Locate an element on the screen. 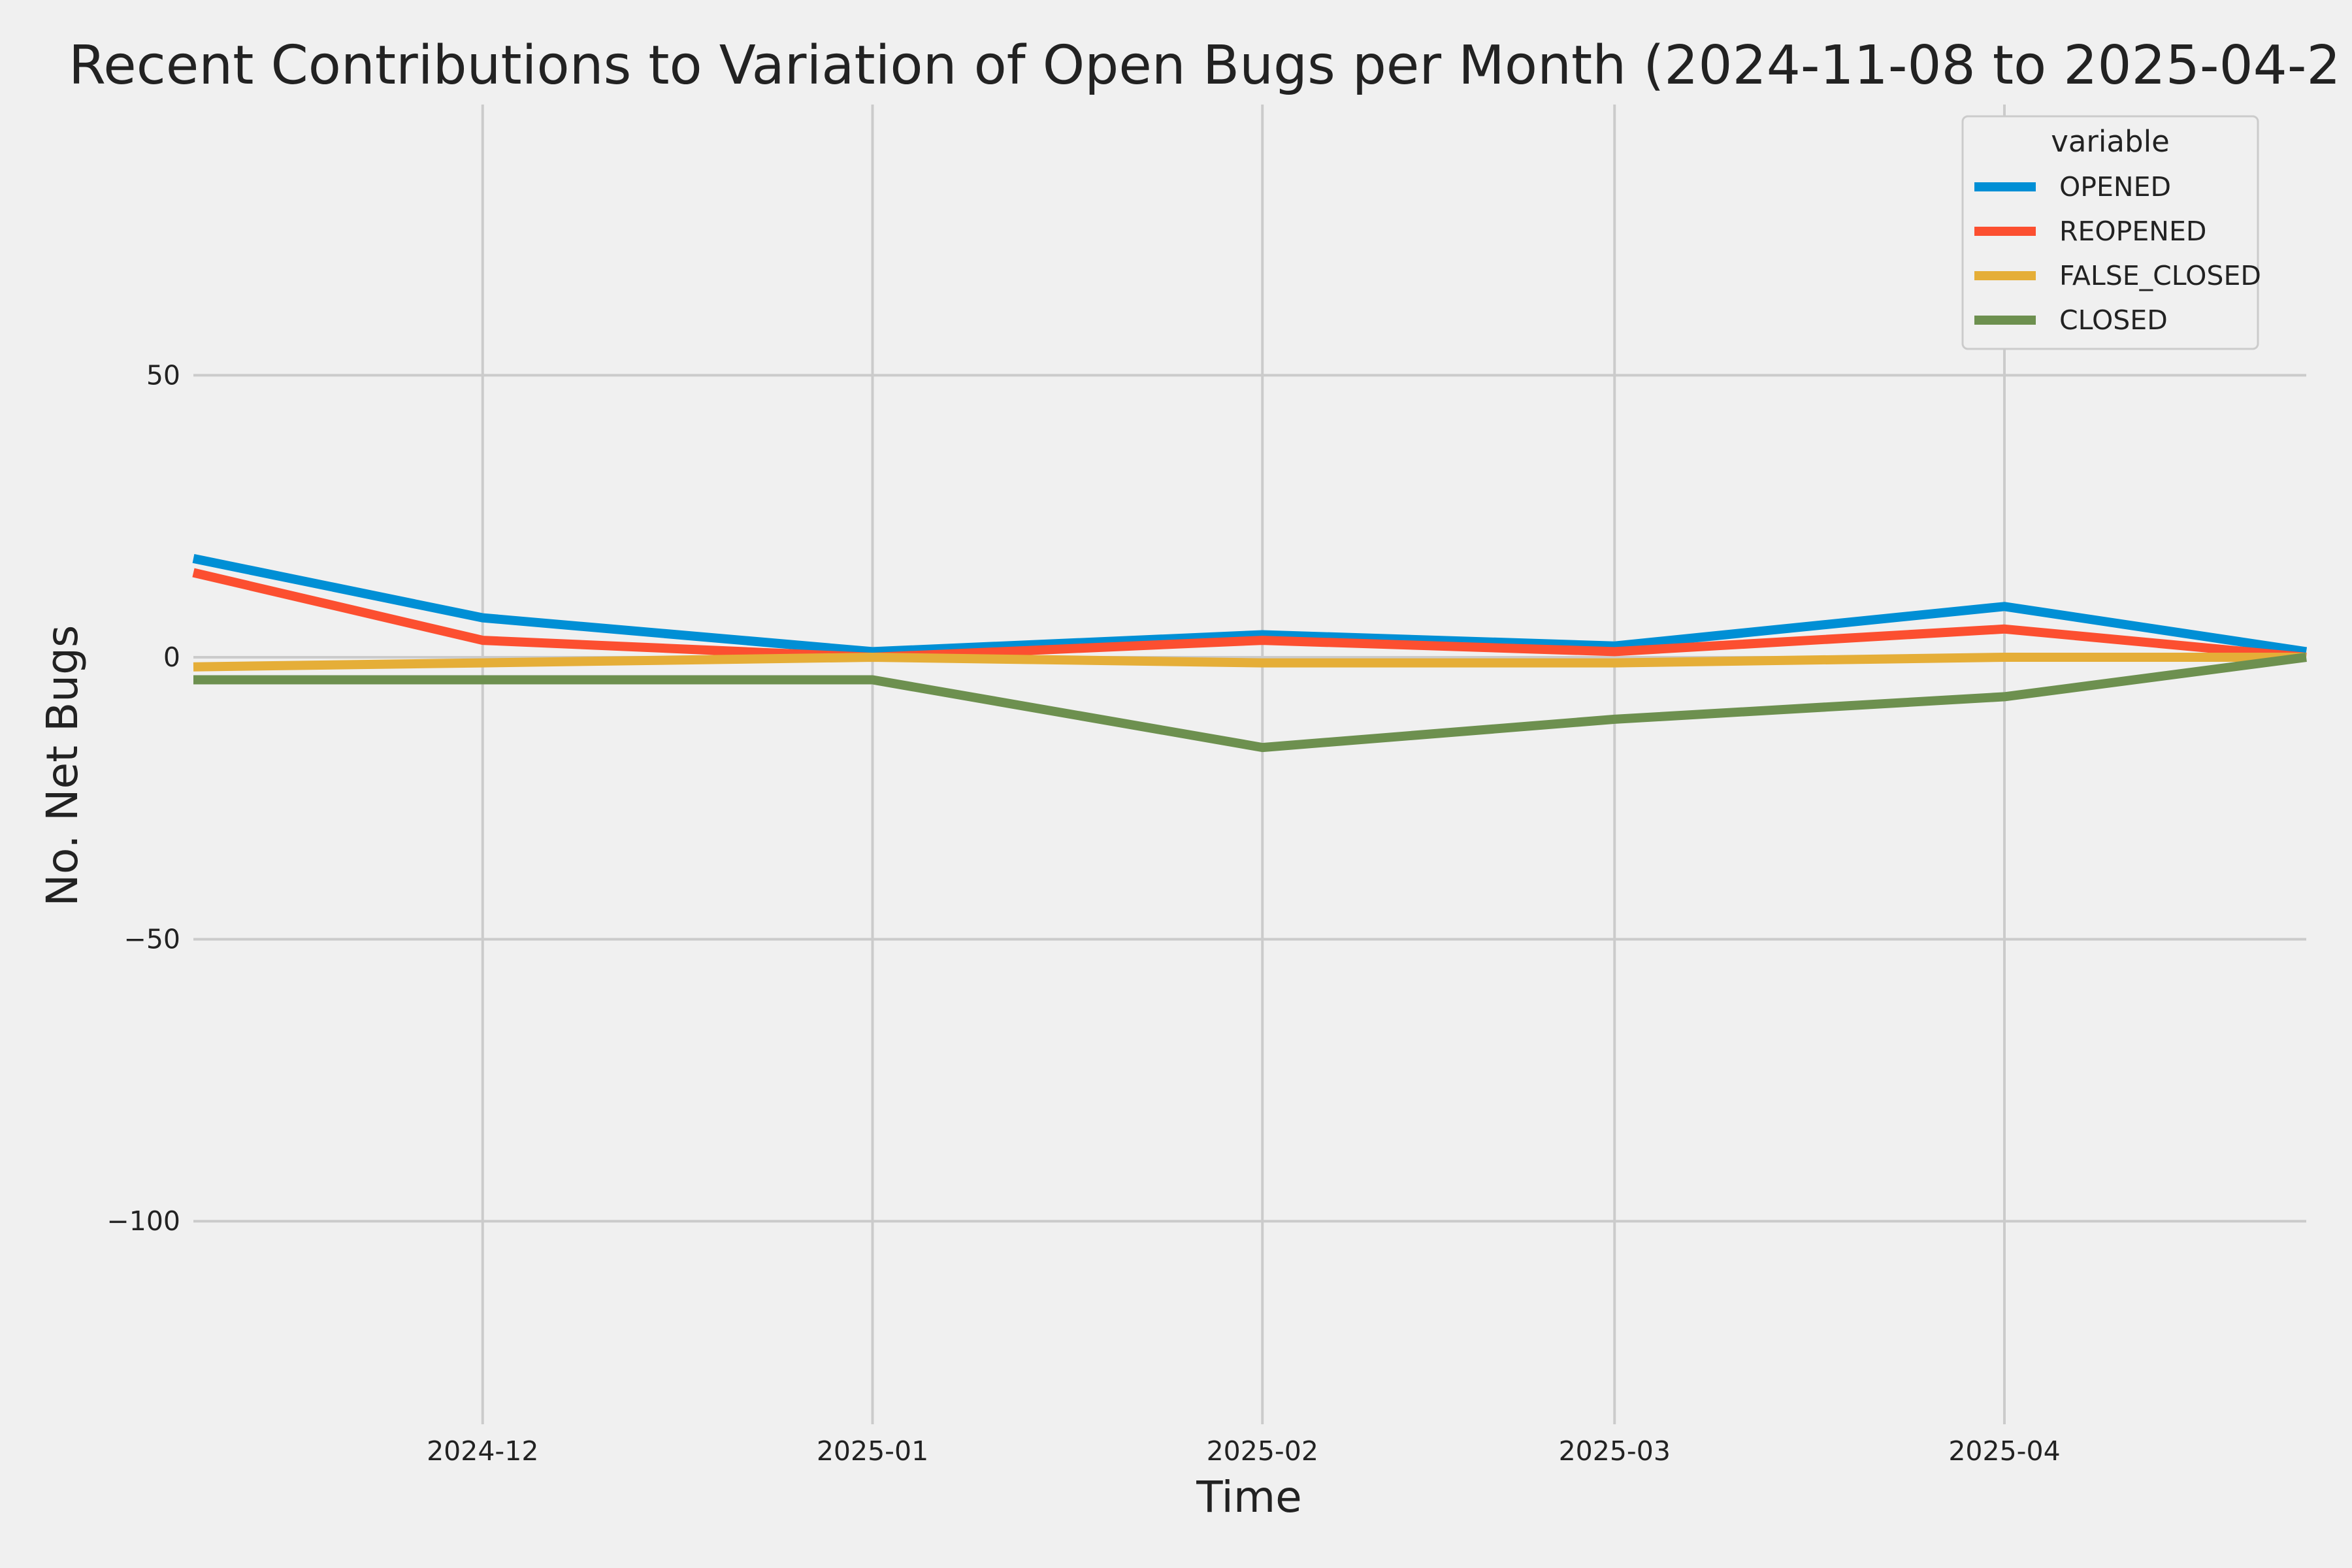  x-tick-label: 2025-04 is located at coordinates (2004, 1451).